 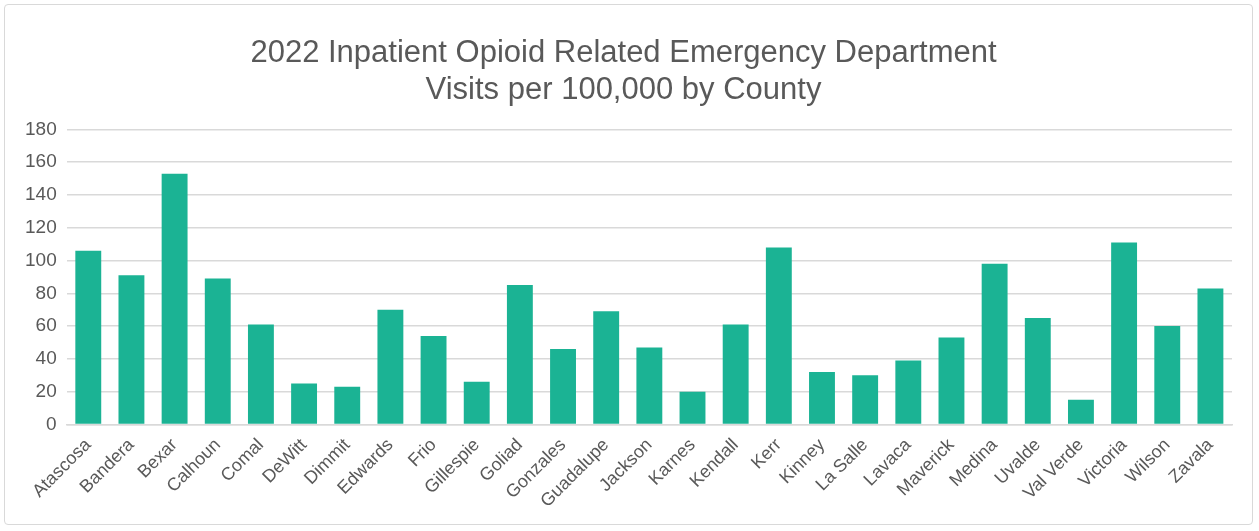 What do you see at coordinates (51, 423) in the screenshot?
I see `y-tick-label: 0` at bounding box center [51, 423].